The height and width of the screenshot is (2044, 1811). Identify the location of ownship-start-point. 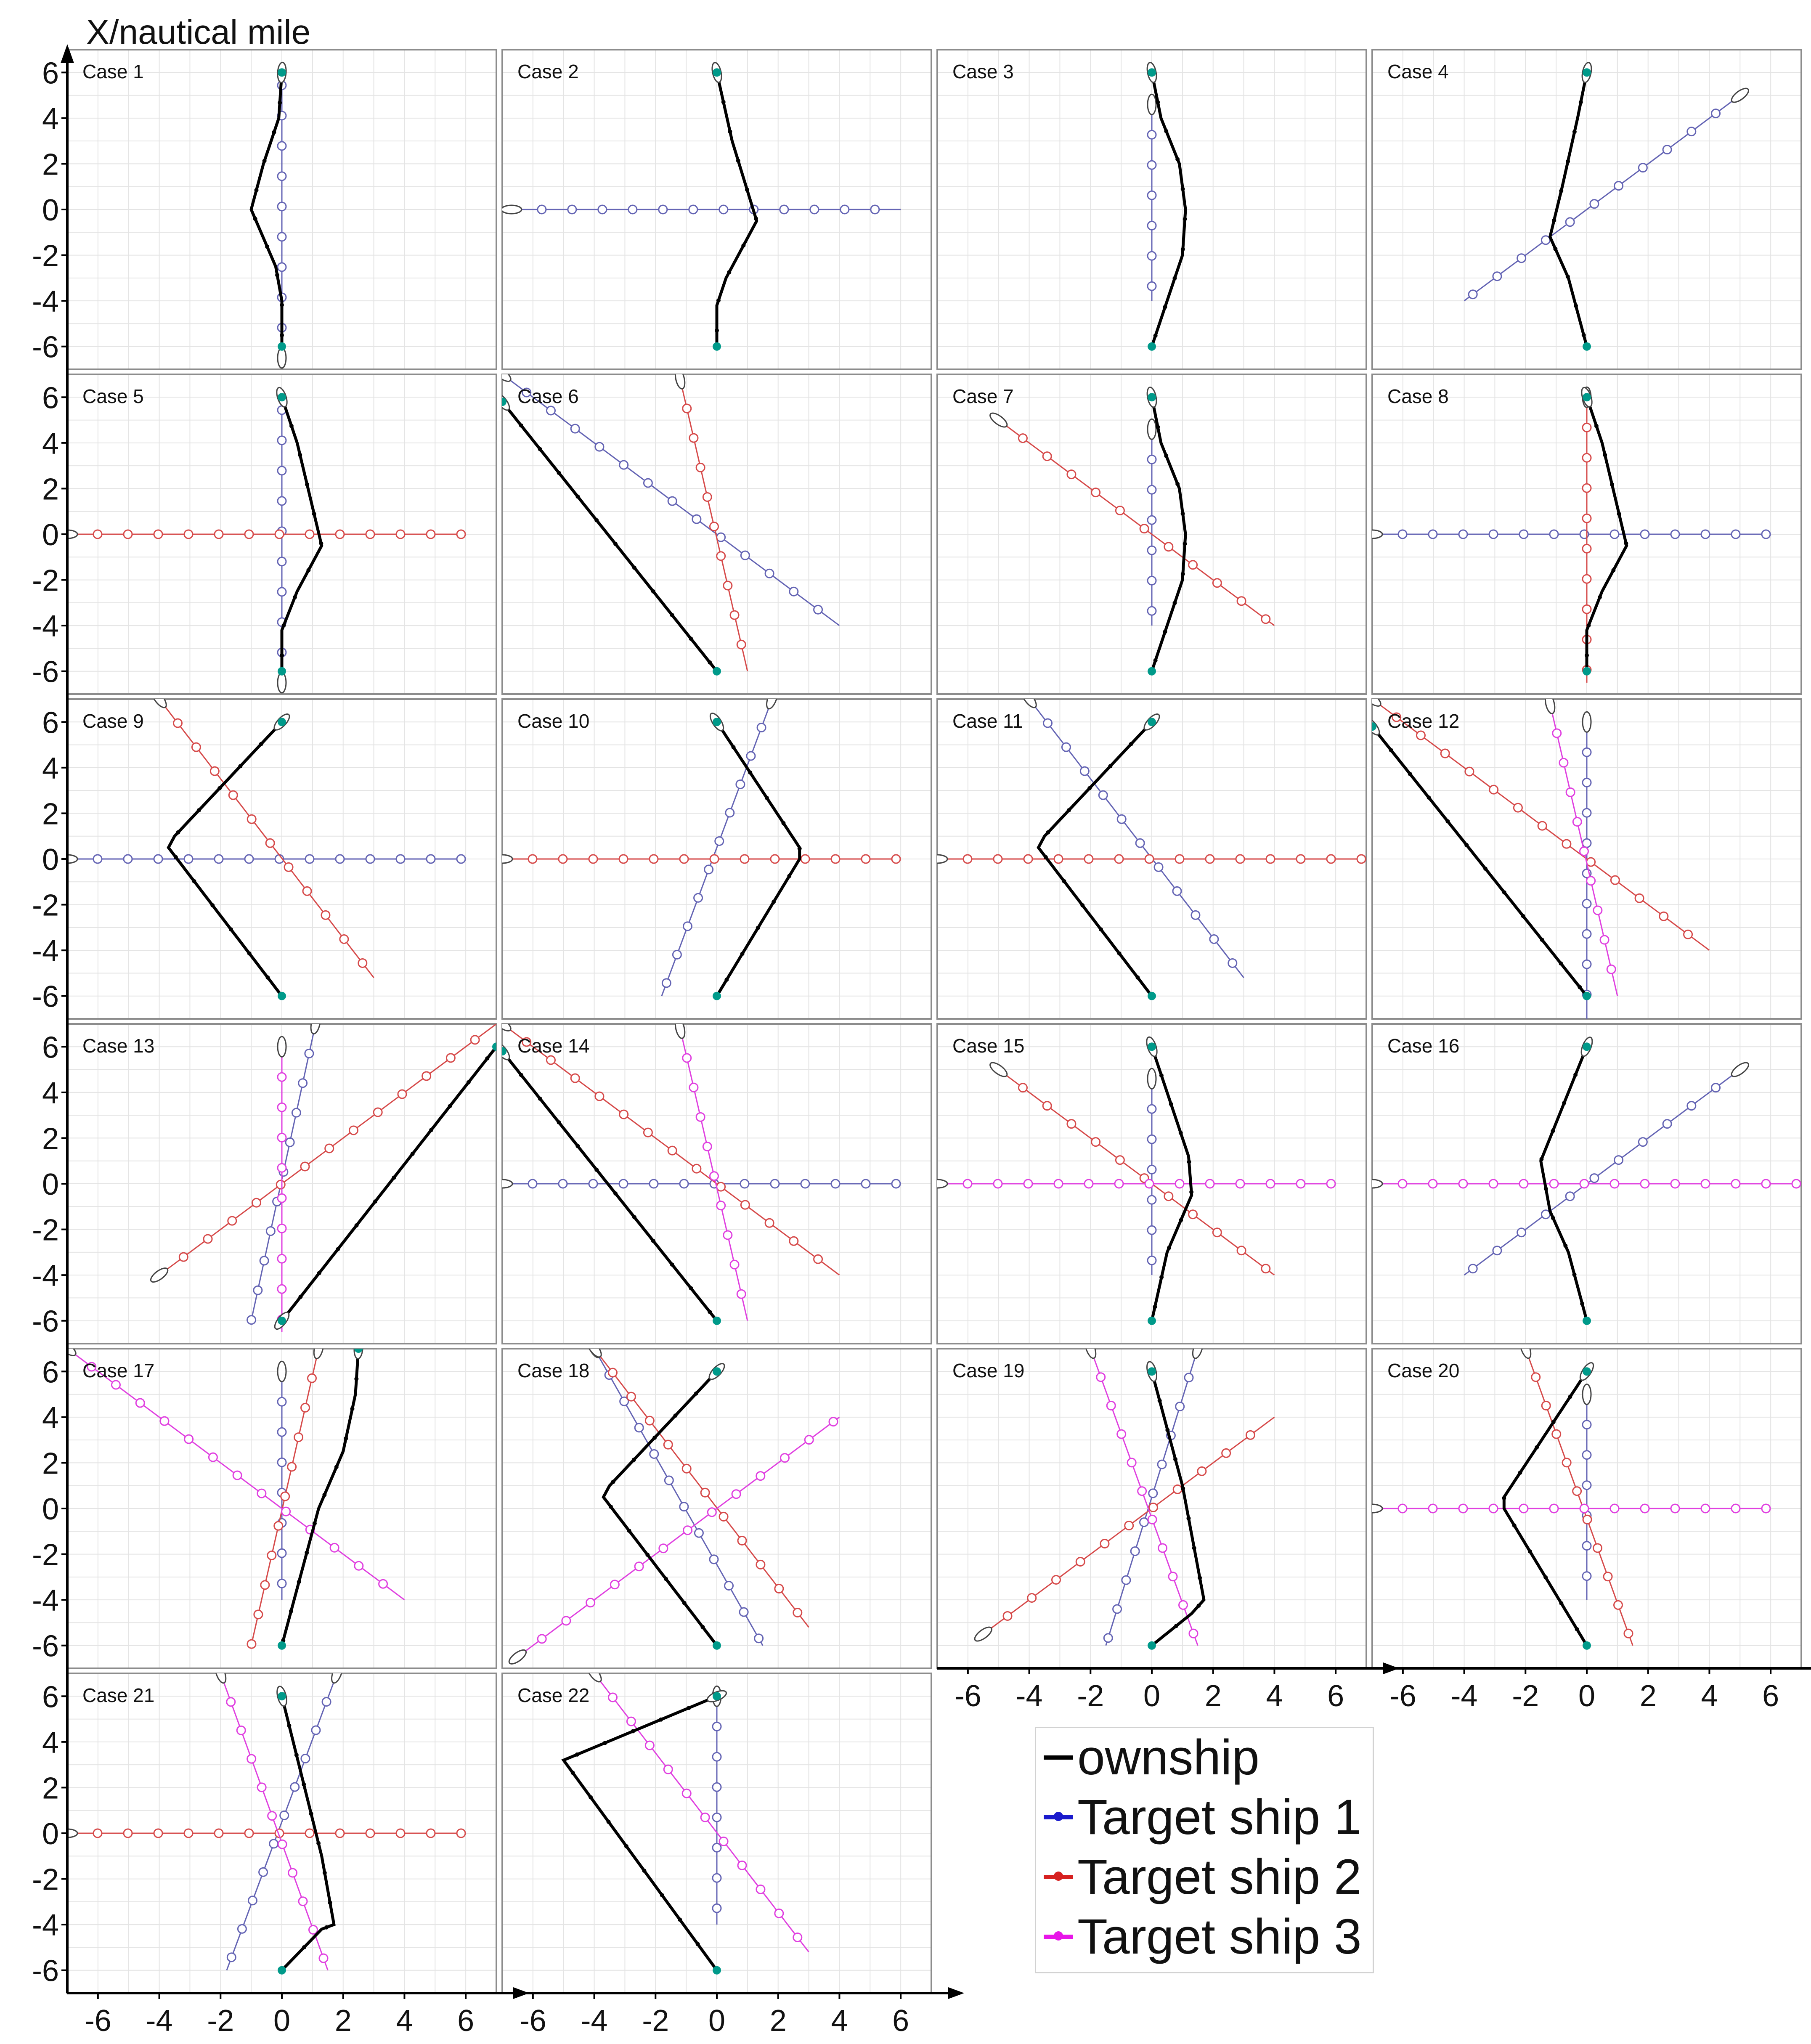
(1587, 397).